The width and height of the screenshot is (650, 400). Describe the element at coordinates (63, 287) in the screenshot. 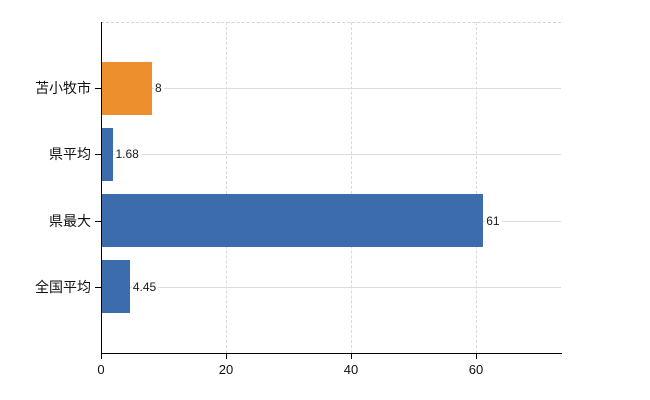

I see `category-label: 全国平均` at that location.